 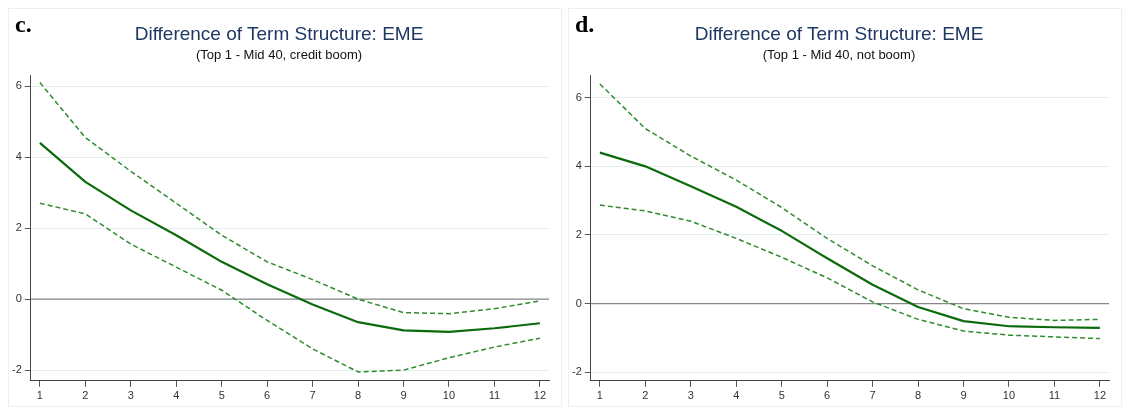 What do you see at coordinates (850, 272) in the screenshot?
I see `line-series` at bounding box center [850, 272].